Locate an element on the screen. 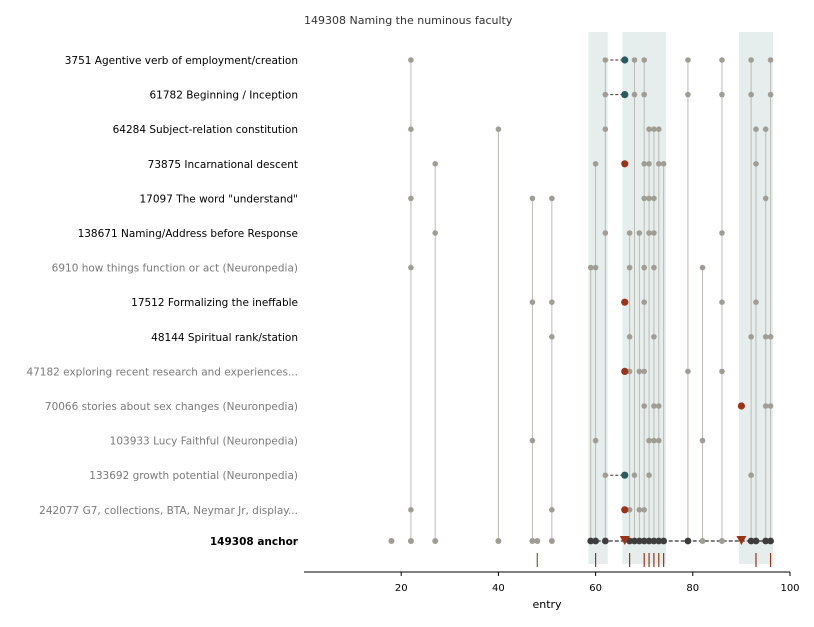 The width and height of the screenshot is (814, 627). anchor-row: 149308 anchor is located at coordinates (492, 551).